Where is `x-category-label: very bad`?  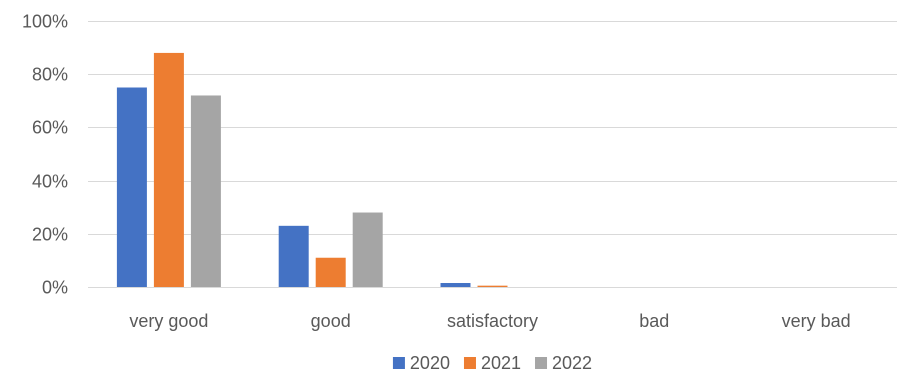 x-category-label: very bad is located at coordinates (816, 321).